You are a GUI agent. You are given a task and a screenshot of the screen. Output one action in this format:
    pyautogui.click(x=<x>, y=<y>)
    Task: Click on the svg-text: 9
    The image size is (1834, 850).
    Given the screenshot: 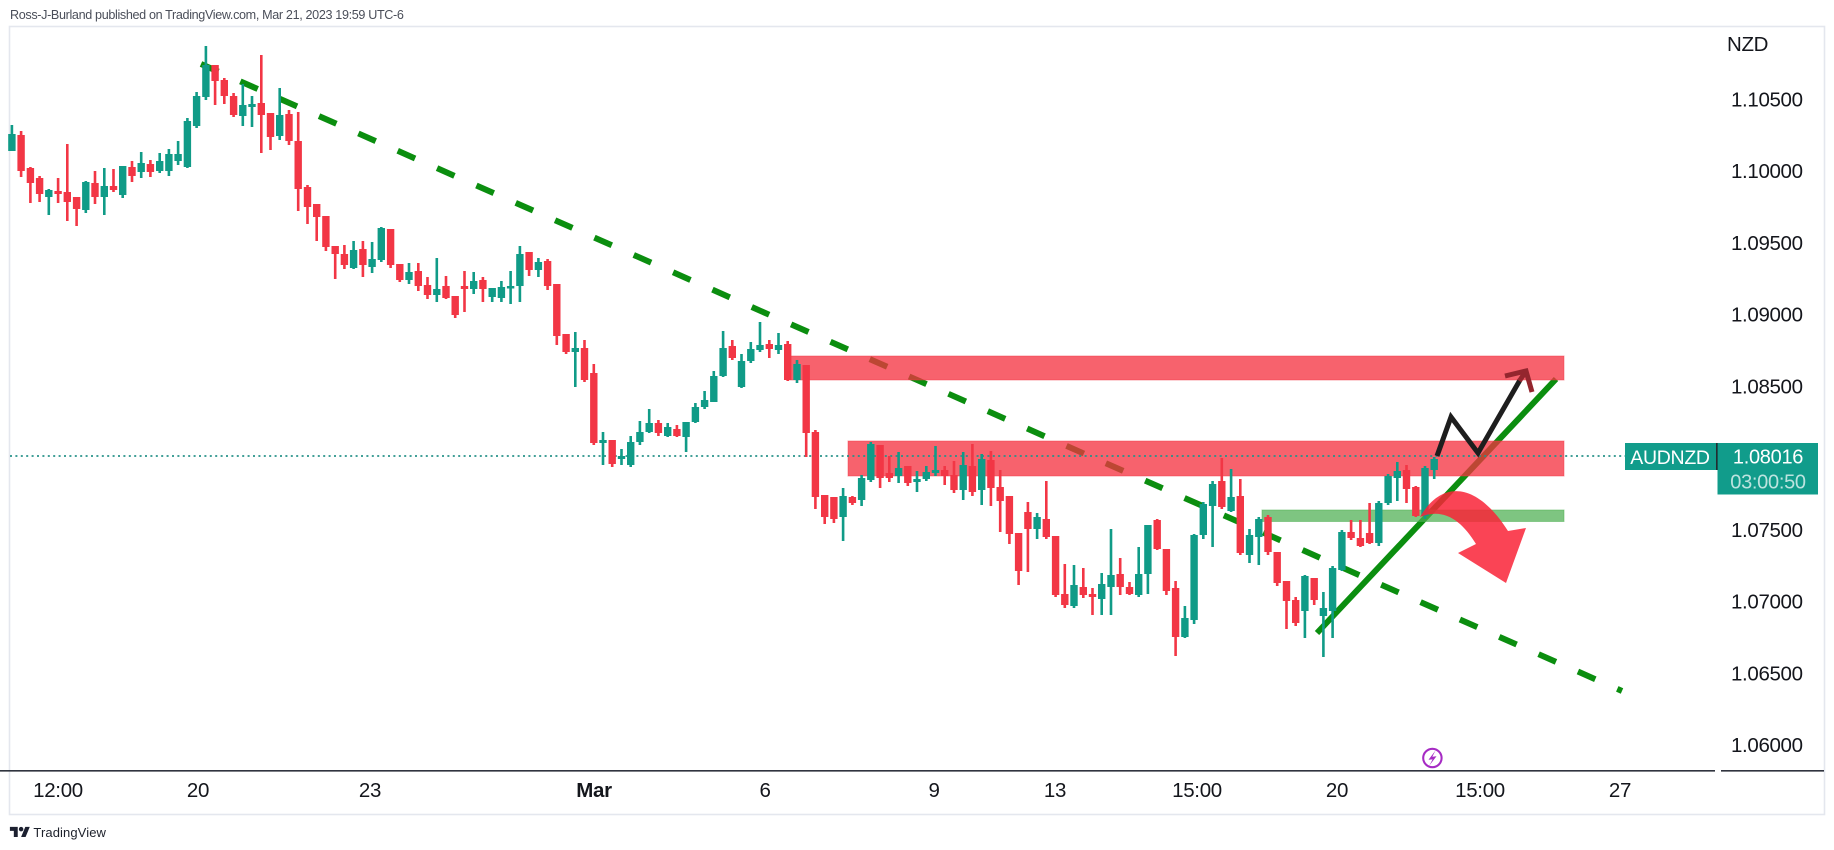 What is the action you would take?
    pyautogui.click(x=933, y=790)
    